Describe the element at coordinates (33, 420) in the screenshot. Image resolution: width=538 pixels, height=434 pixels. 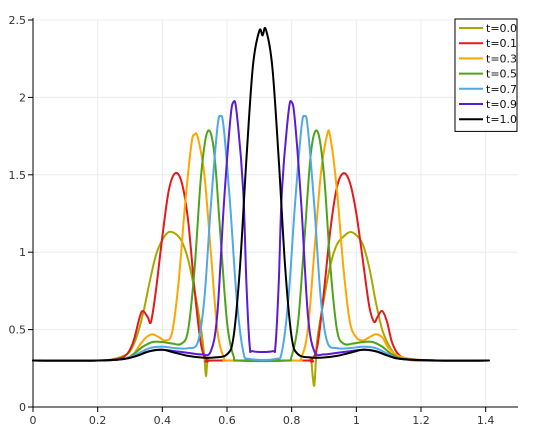
I see `x-tick-label: 0` at that location.